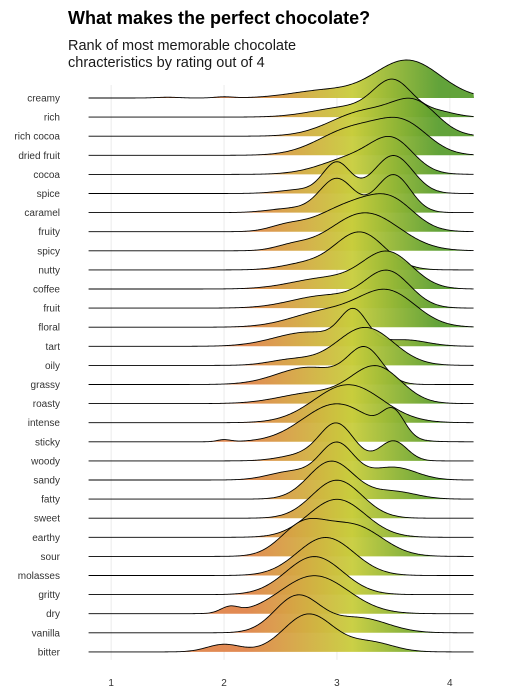  I want to click on ridge-molasses, so click(281, 556).